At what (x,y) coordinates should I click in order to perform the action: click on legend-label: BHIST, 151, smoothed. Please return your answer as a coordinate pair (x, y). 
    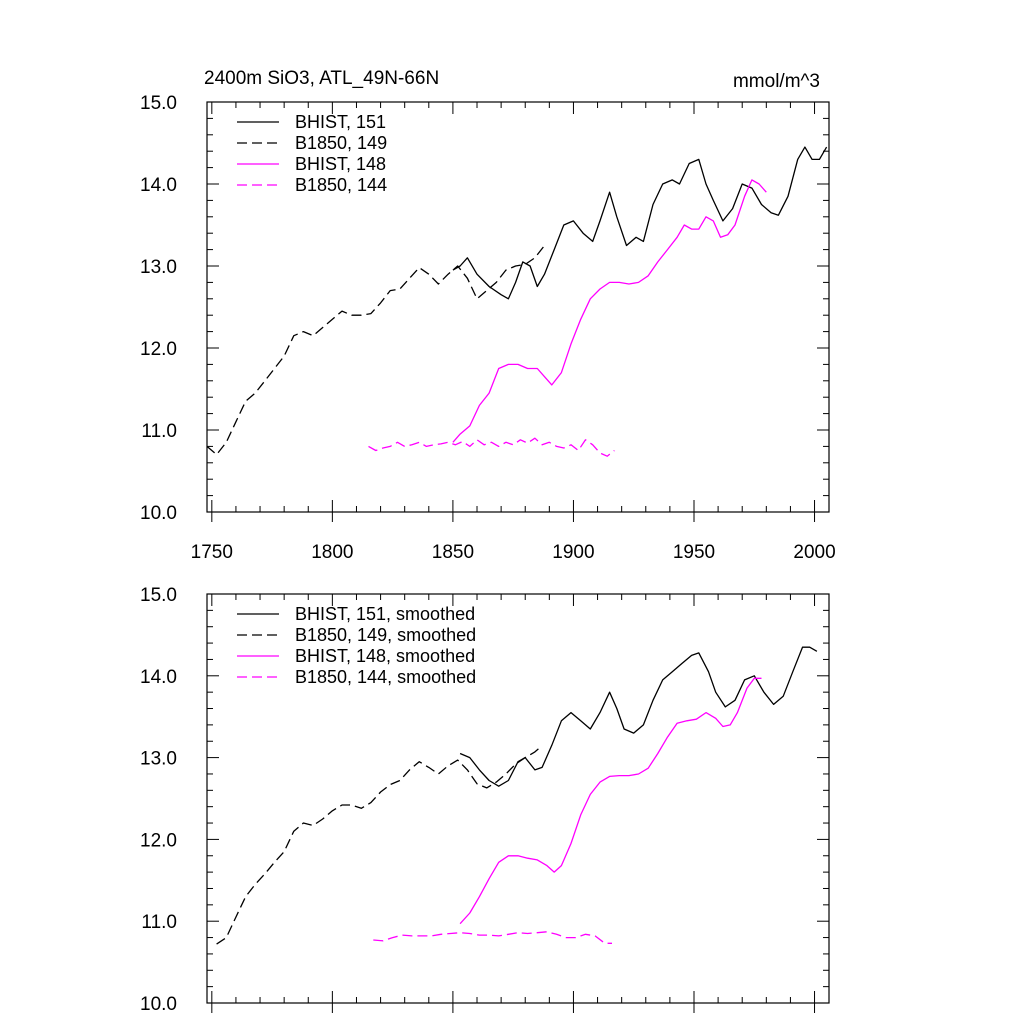
    Looking at the image, I should click on (385, 614).